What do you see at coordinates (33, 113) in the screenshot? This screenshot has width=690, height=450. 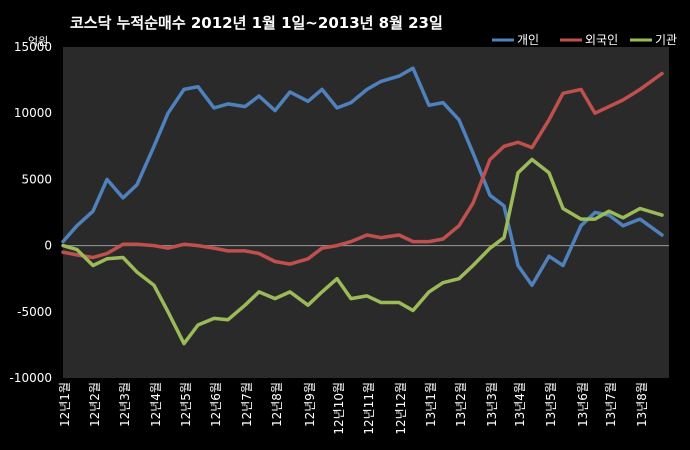 I see `y-tick-label: 10000` at bounding box center [33, 113].